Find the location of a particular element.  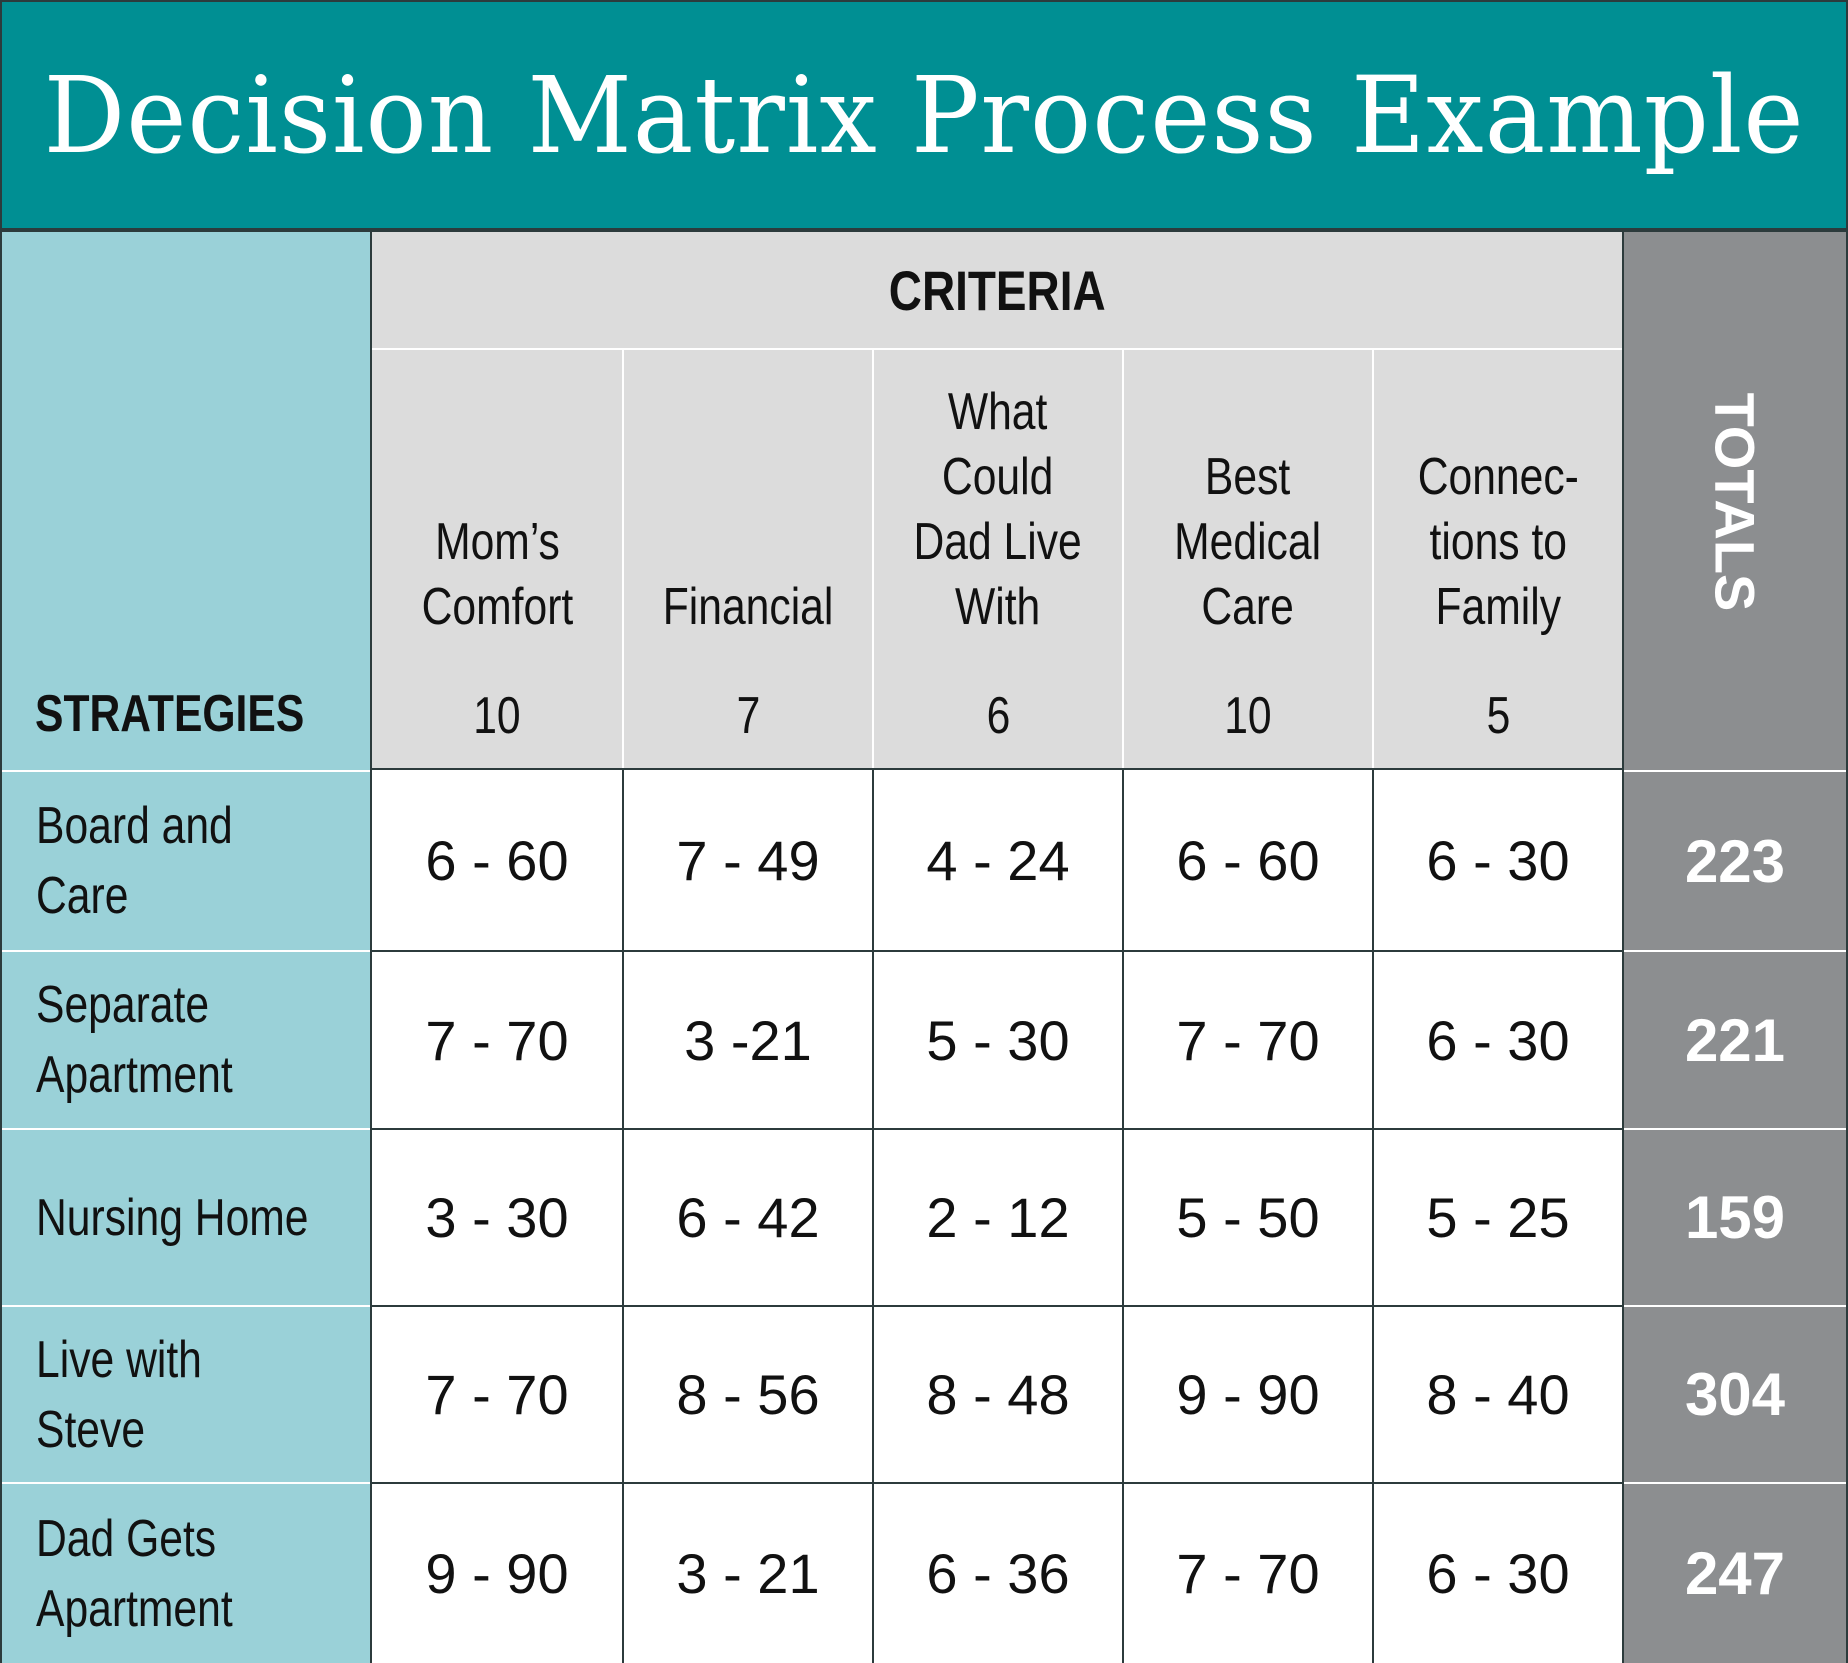

strategy-cell: Live with Steve is located at coordinates (186, 1393).